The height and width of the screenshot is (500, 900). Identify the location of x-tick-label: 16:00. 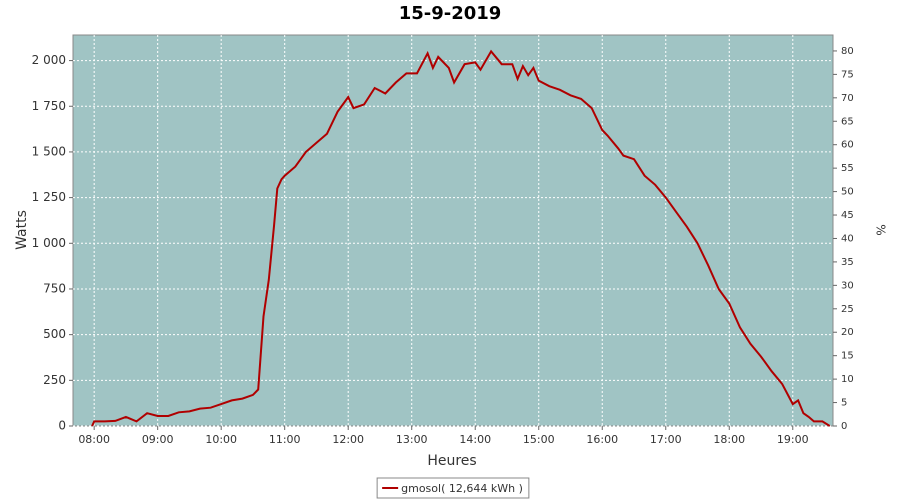
(602, 439).